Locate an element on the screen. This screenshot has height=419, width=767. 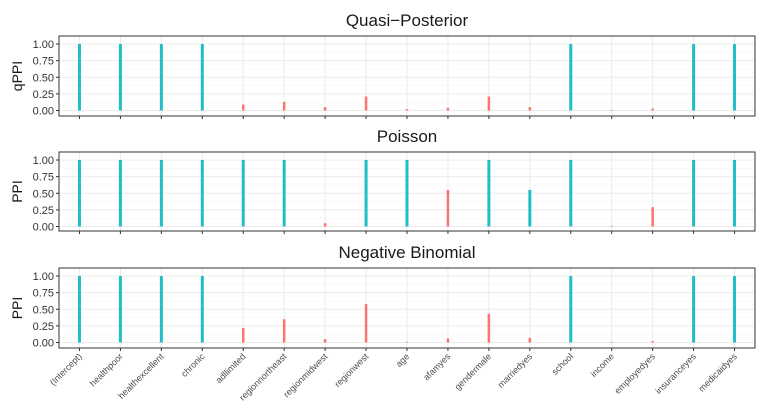
x-tick-label: insuranceyes is located at coordinates (675, 373).